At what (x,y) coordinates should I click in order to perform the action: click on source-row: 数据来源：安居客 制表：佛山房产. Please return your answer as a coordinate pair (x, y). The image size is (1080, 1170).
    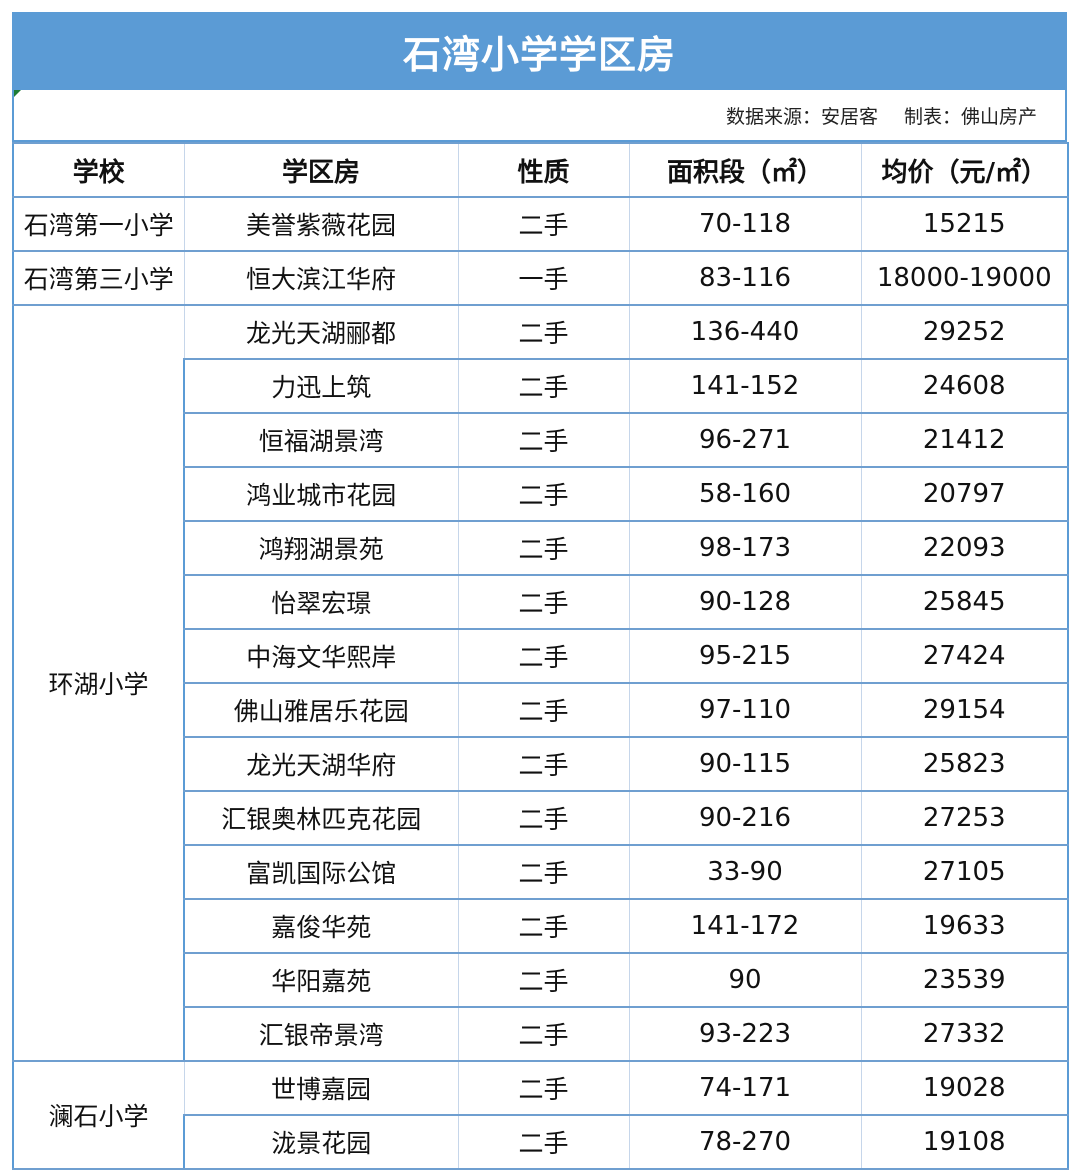
    Looking at the image, I should click on (539, 116).